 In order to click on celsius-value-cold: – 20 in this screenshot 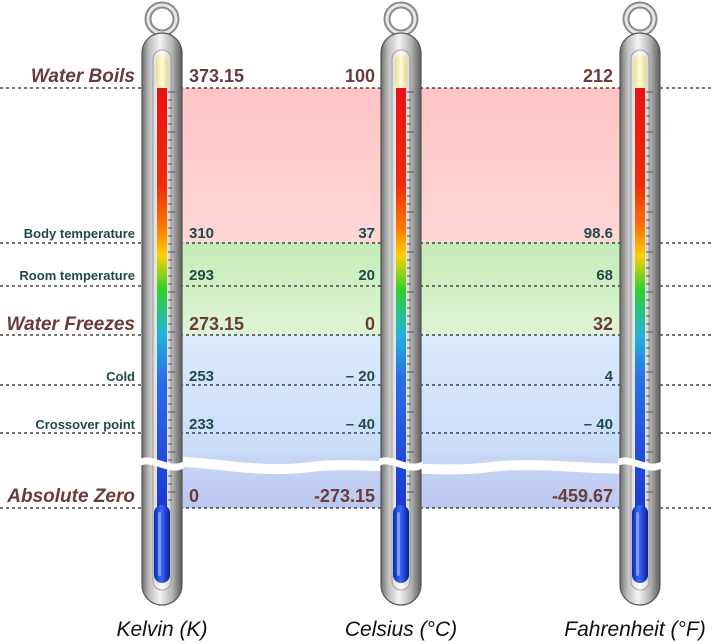, I will do `click(360, 376)`.